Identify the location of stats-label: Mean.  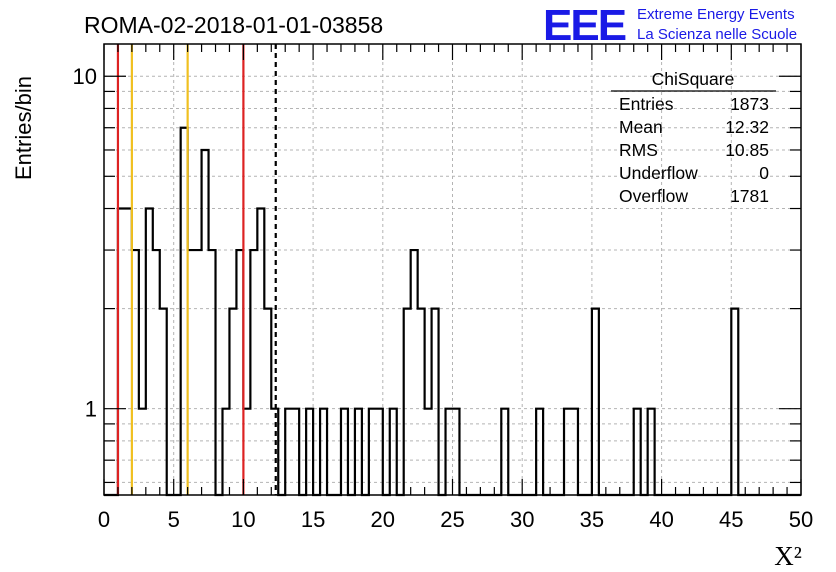
(641, 127).